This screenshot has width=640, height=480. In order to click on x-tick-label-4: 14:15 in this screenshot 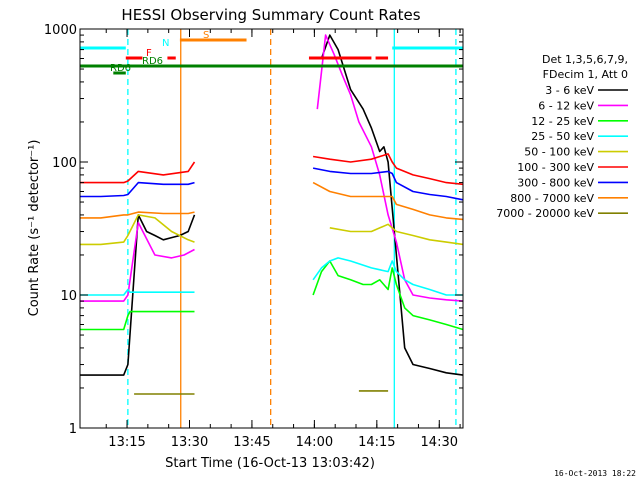, I will do `click(376, 442)`.